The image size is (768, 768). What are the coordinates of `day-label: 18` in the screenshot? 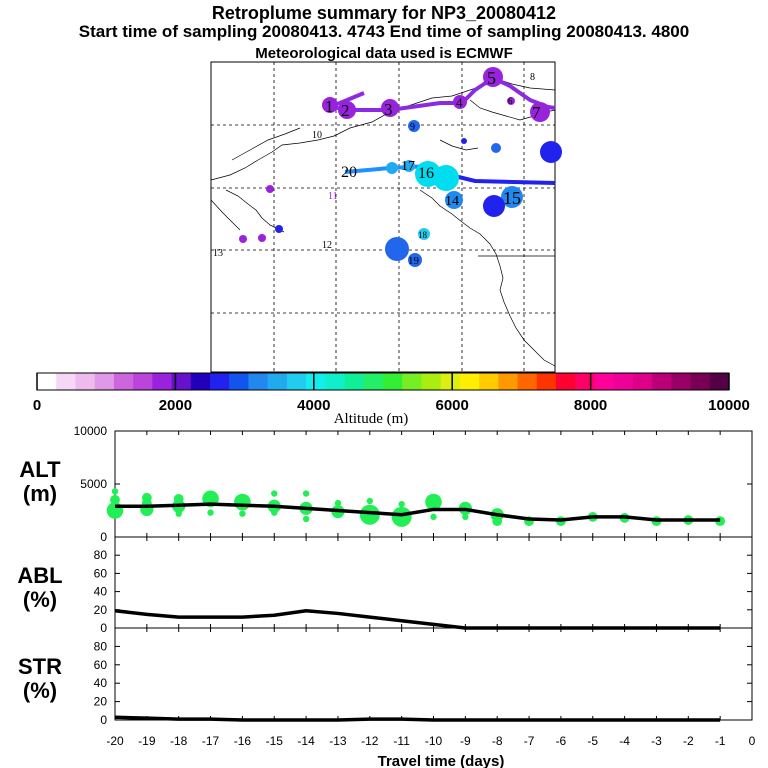 It's located at (423, 235).